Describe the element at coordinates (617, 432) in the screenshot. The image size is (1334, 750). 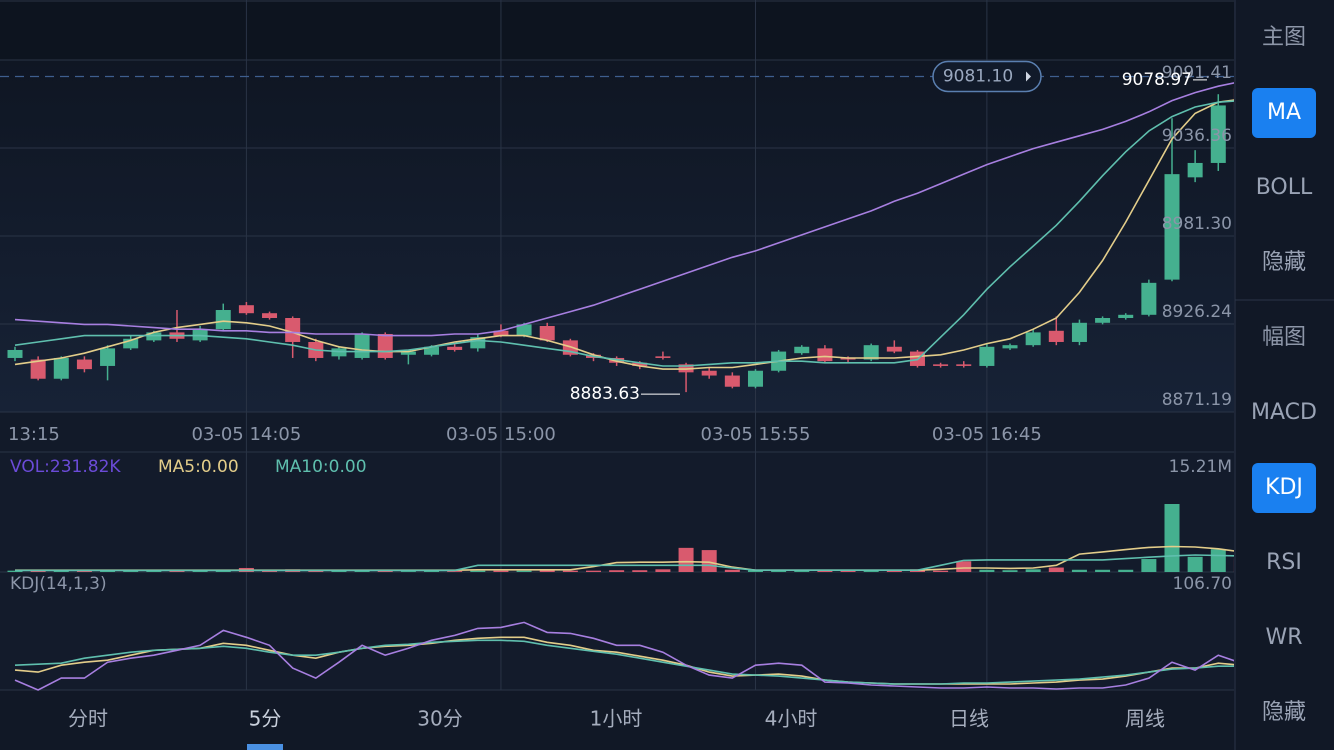
I see `time-axis-band` at that location.